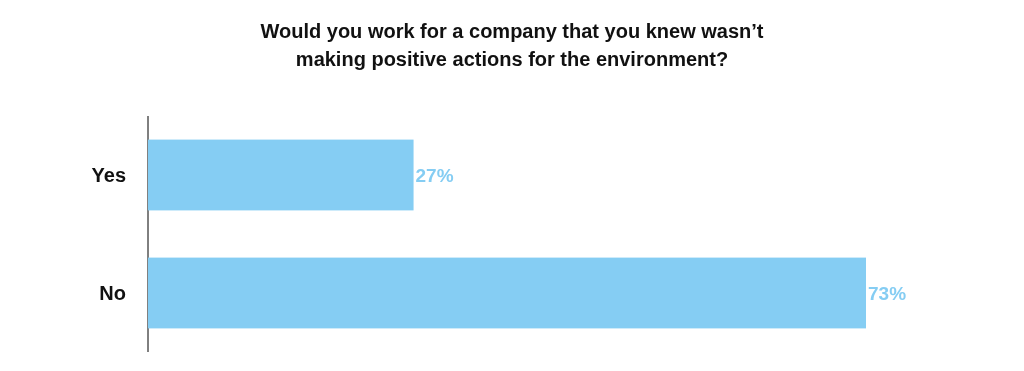 The height and width of the screenshot is (371, 1024). I want to click on y-tick-label: Yes, so click(108, 175).